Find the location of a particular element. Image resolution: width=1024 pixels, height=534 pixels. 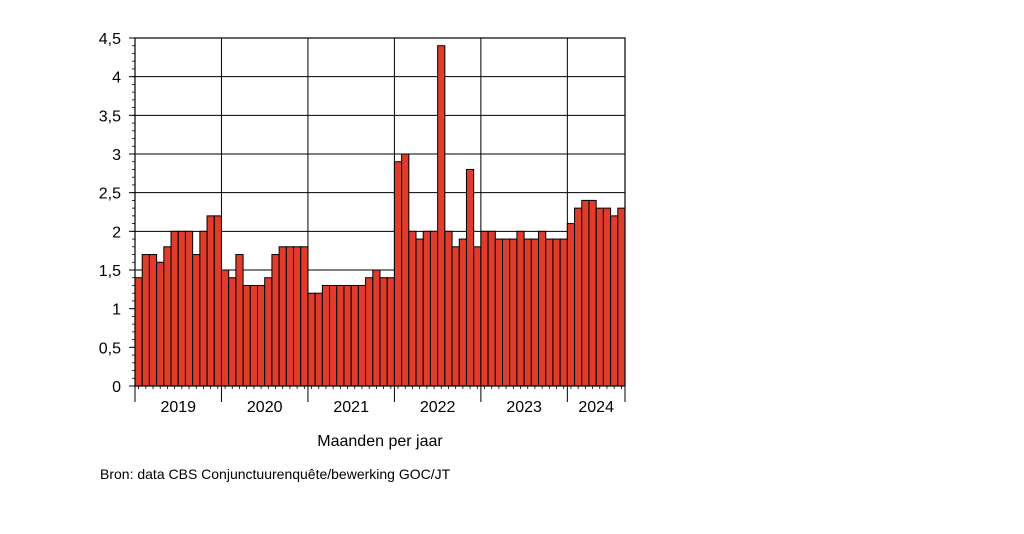

y-tick-label: 4 is located at coordinates (116, 78).